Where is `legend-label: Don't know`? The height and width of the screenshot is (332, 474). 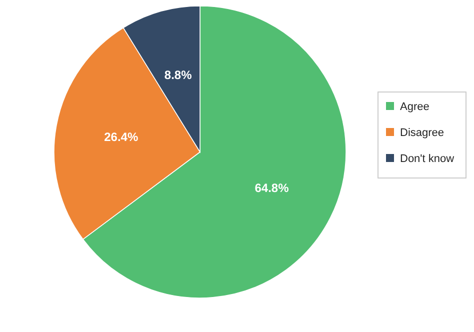
legend-label: Don't know is located at coordinates (427, 159).